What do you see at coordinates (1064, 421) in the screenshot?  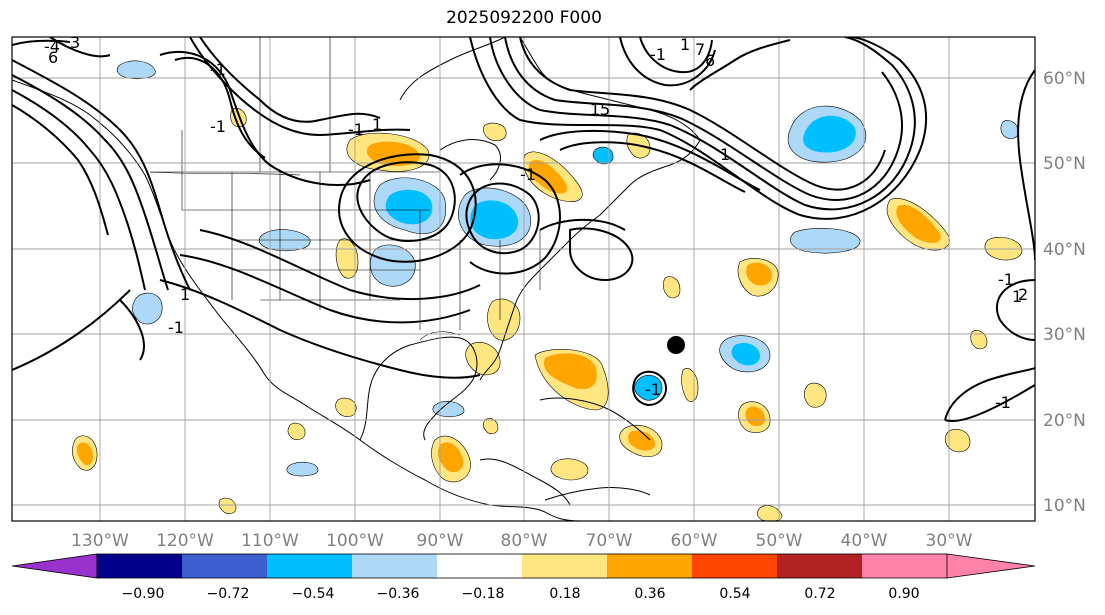 I see `lat-label-20: 20°N` at bounding box center [1064, 421].